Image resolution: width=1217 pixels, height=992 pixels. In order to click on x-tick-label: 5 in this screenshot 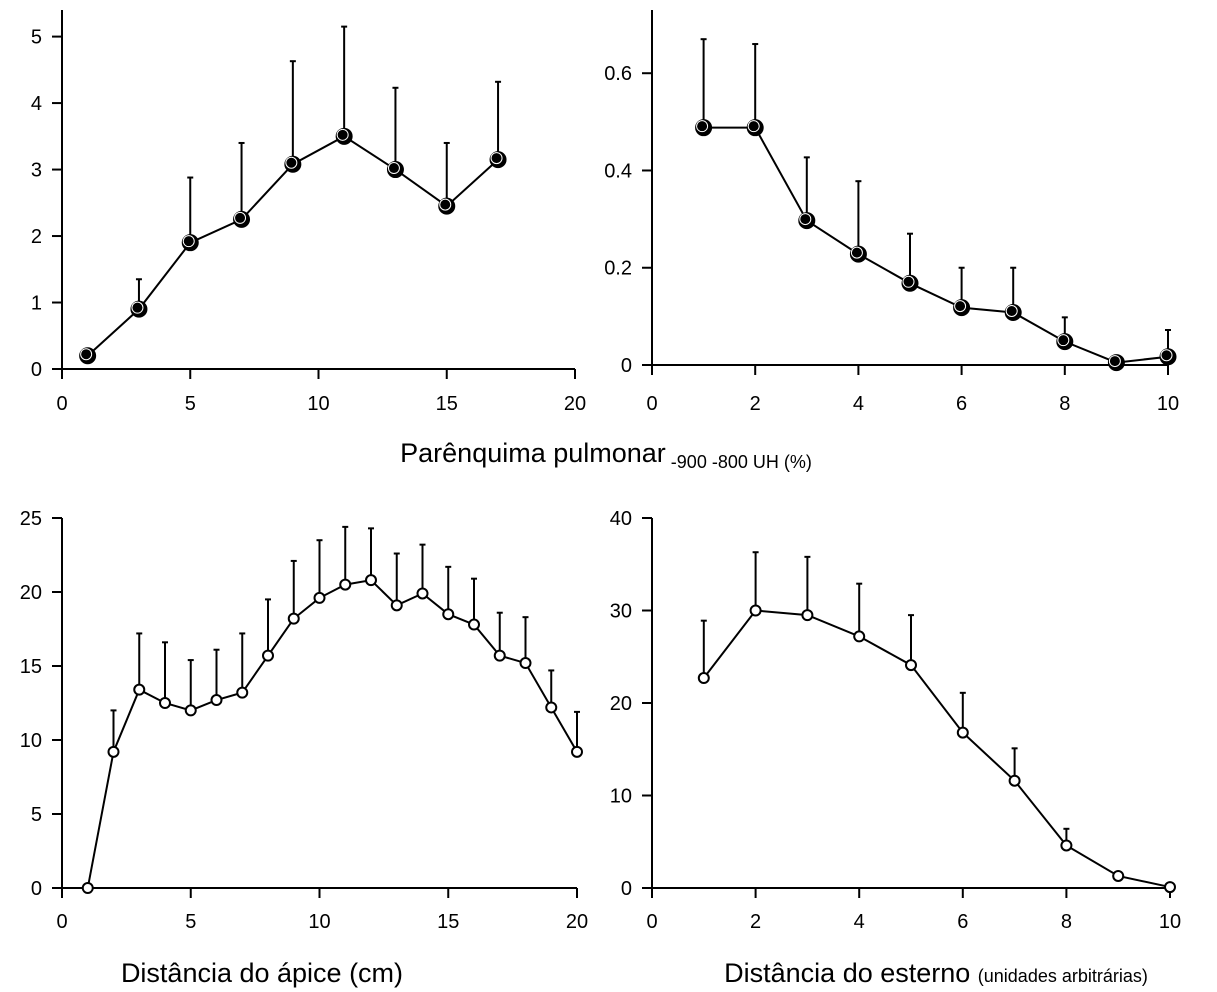, I will do `click(190, 922)`.